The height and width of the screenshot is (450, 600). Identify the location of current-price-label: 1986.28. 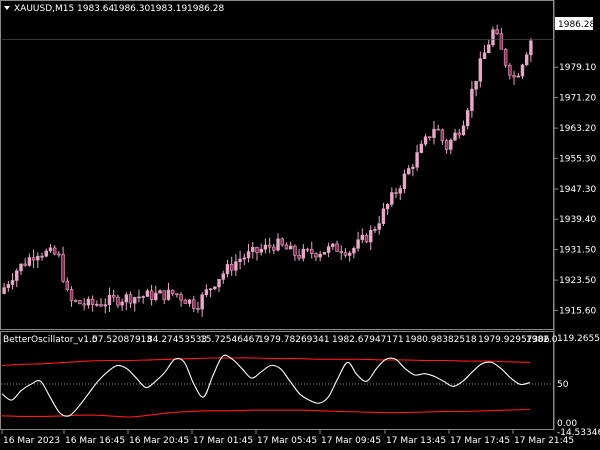
(576, 25).